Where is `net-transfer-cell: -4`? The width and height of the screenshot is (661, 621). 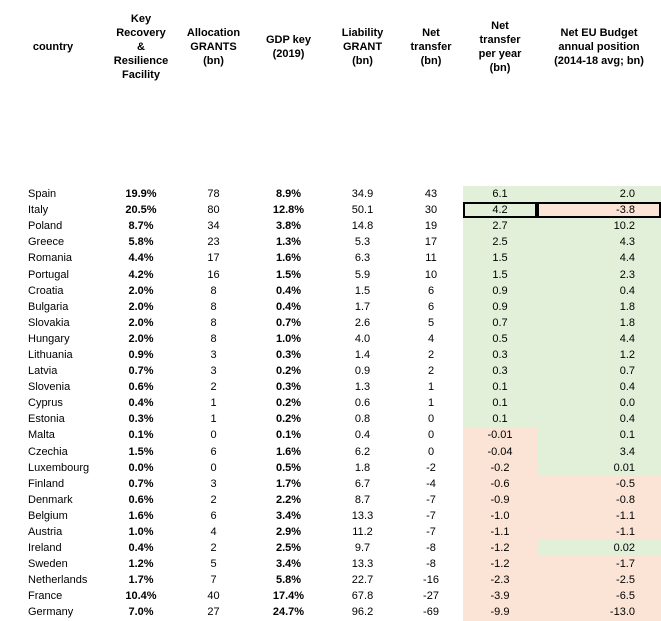 net-transfer-cell: -4 is located at coordinates (431, 483).